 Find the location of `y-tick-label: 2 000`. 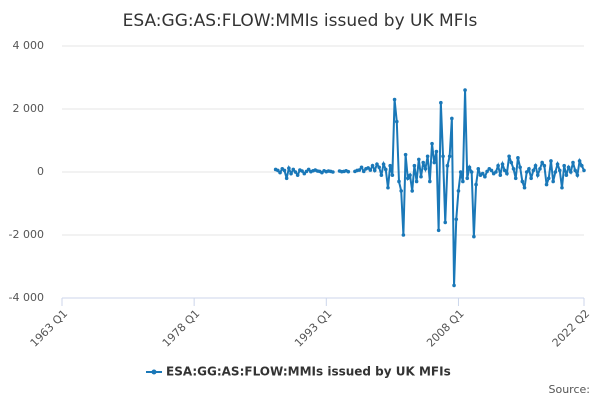

y-tick-label: 2 000 is located at coordinates (29, 108).